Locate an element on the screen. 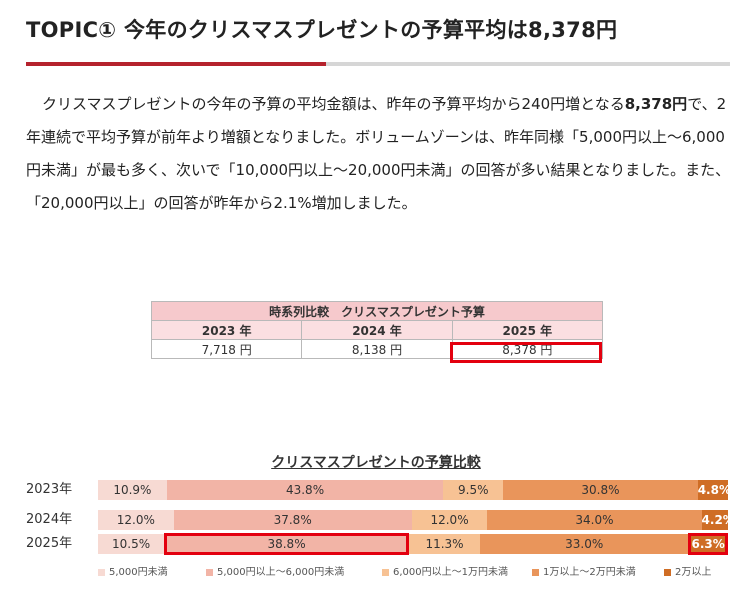 Image resolution: width=752 pixels, height=604 pixels. chart-title: クリスマスプレゼントの予算比較 is located at coordinates (376, 463).